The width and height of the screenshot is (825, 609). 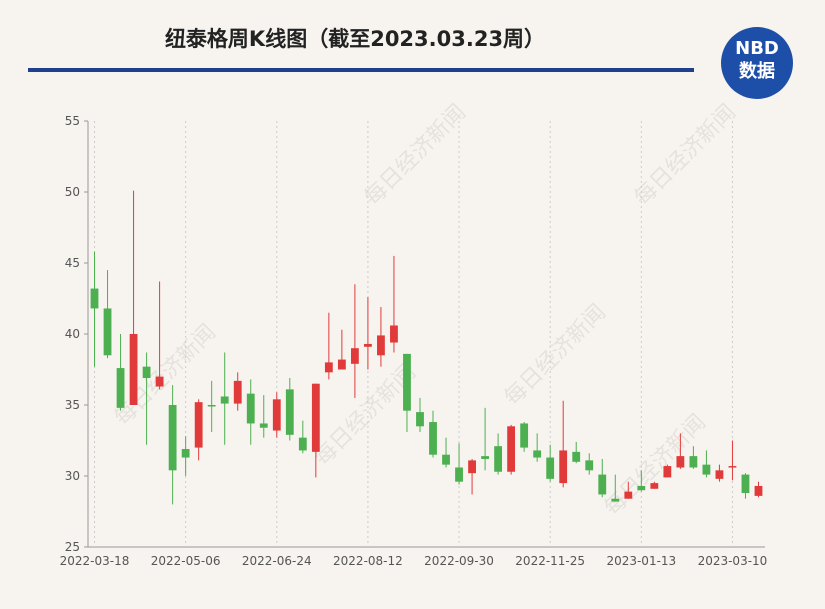 What do you see at coordinates (757, 48) in the screenshot?
I see `logo-text: NBD` at bounding box center [757, 48].